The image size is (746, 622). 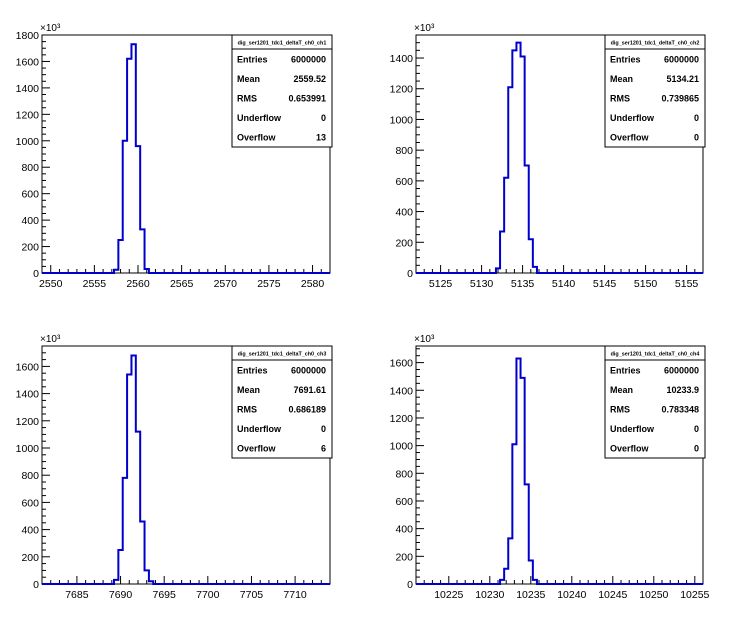 I want to click on x-tick-label: 7685, so click(x=77, y=595).